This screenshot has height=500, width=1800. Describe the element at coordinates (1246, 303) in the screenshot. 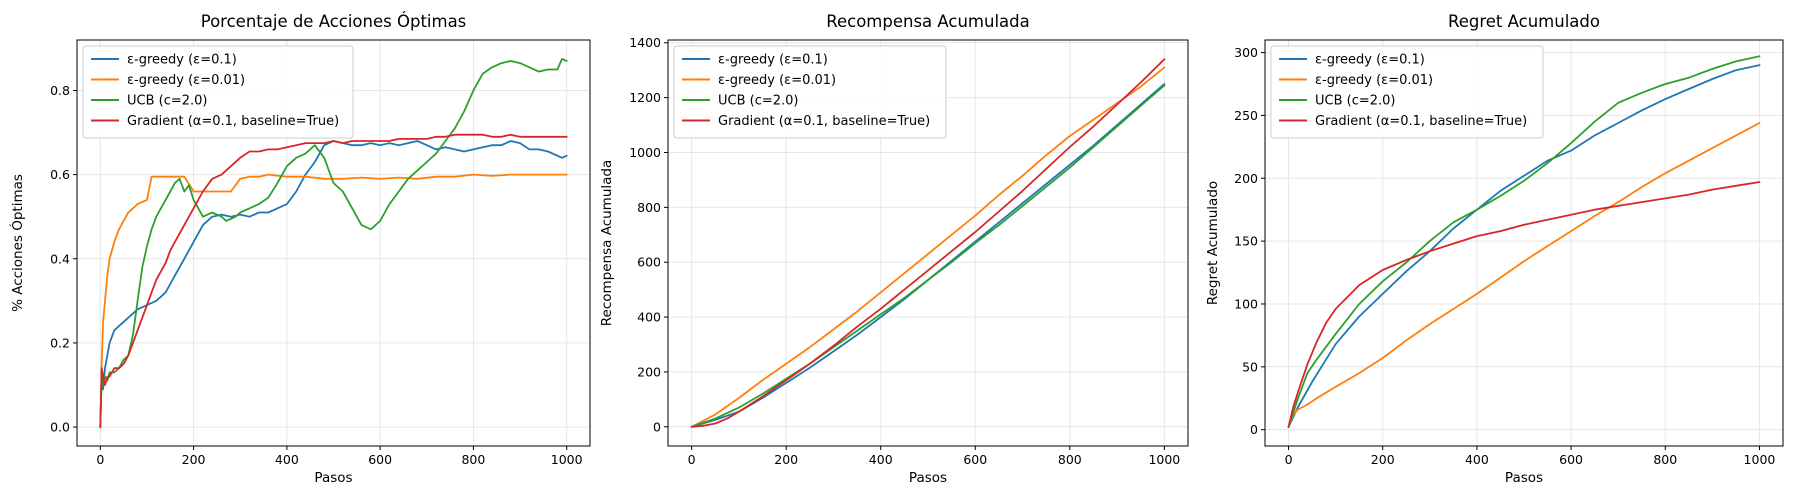

I see `y-tick-label: 100` at that location.